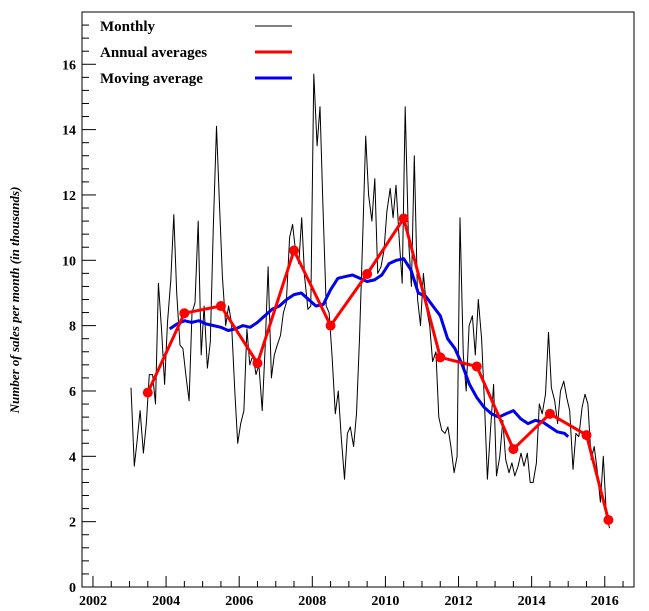  I want to click on x-tick-label: 2014, so click(532, 601).